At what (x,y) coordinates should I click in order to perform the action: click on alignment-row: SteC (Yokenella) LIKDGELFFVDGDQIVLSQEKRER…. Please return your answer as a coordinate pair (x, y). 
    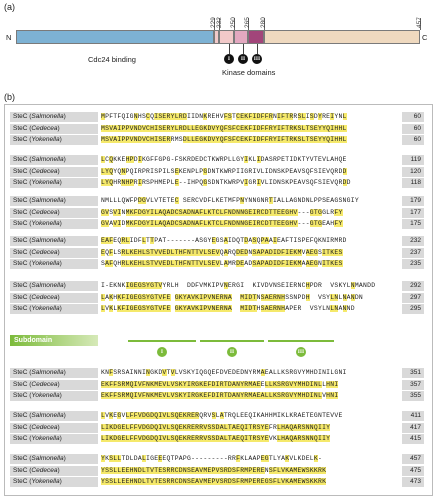
    Looking at the image, I should click on (218, 439).